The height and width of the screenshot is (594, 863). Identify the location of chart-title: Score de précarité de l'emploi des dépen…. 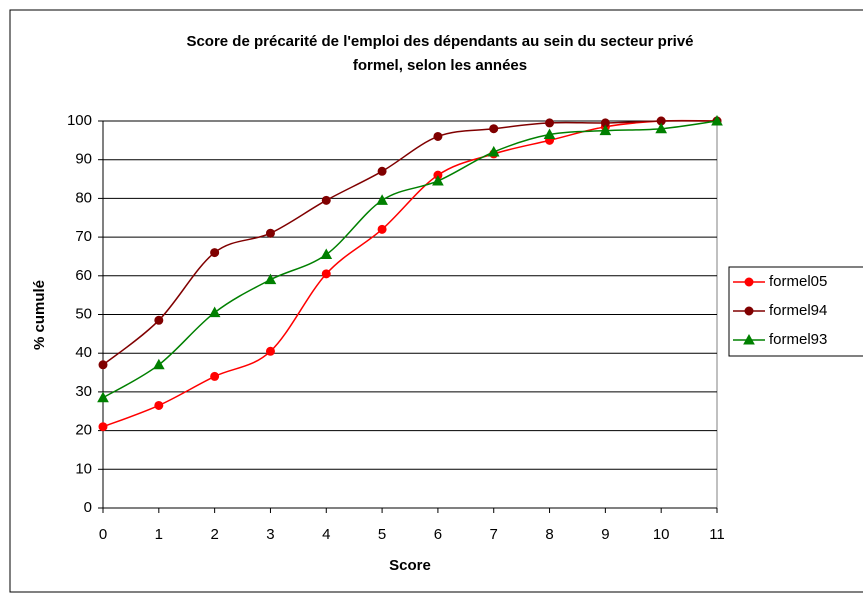
(439, 41).